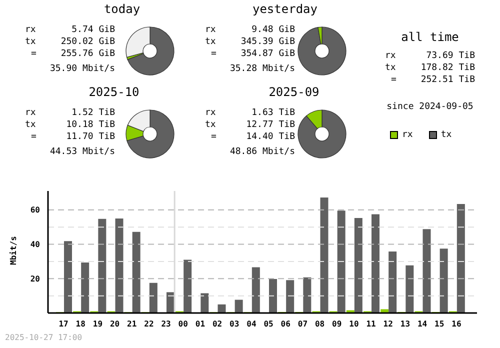 This screenshot has height=348, width=500. I want to click on x-tick-label: 04, so click(251, 324).